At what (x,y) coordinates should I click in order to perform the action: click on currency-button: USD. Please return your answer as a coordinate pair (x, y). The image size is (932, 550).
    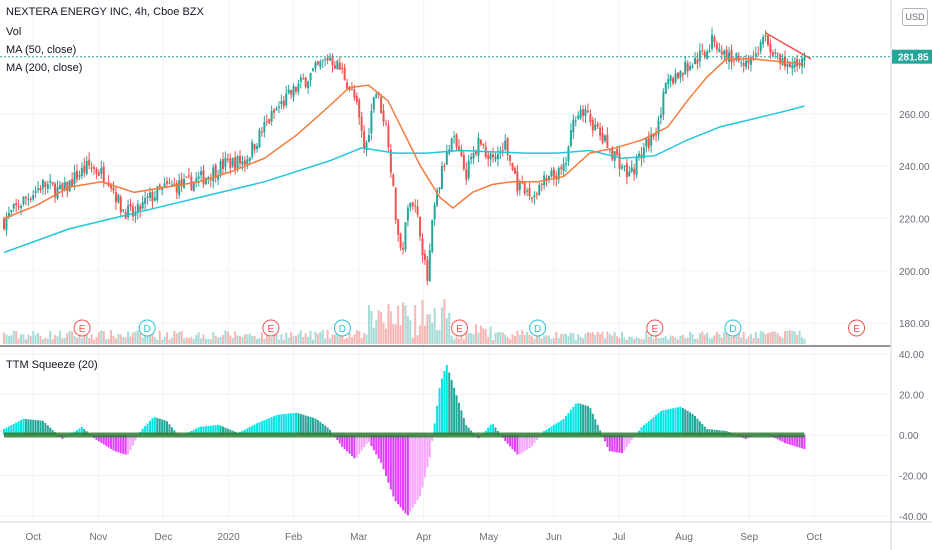
    Looking at the image, I should click on (915, 17).